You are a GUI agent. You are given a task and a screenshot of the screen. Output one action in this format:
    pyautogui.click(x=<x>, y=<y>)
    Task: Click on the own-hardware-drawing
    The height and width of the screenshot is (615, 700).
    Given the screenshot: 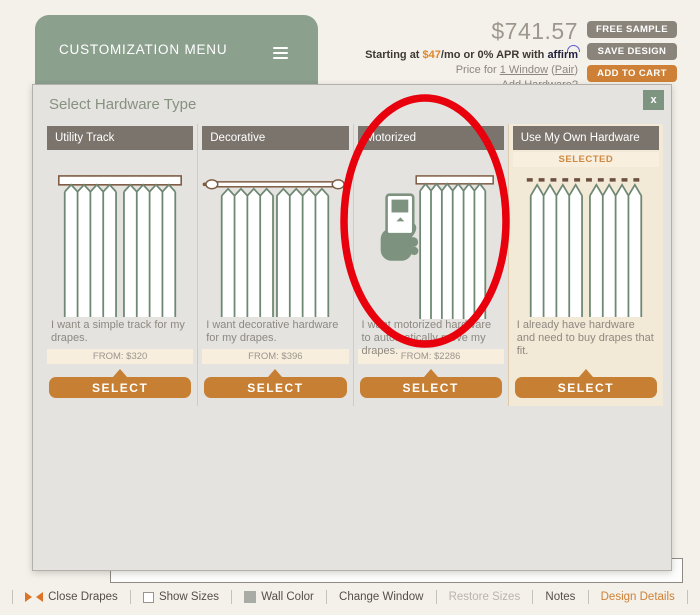 What is the action you would take?
    pyautogui.click(x=586, y=248)
    